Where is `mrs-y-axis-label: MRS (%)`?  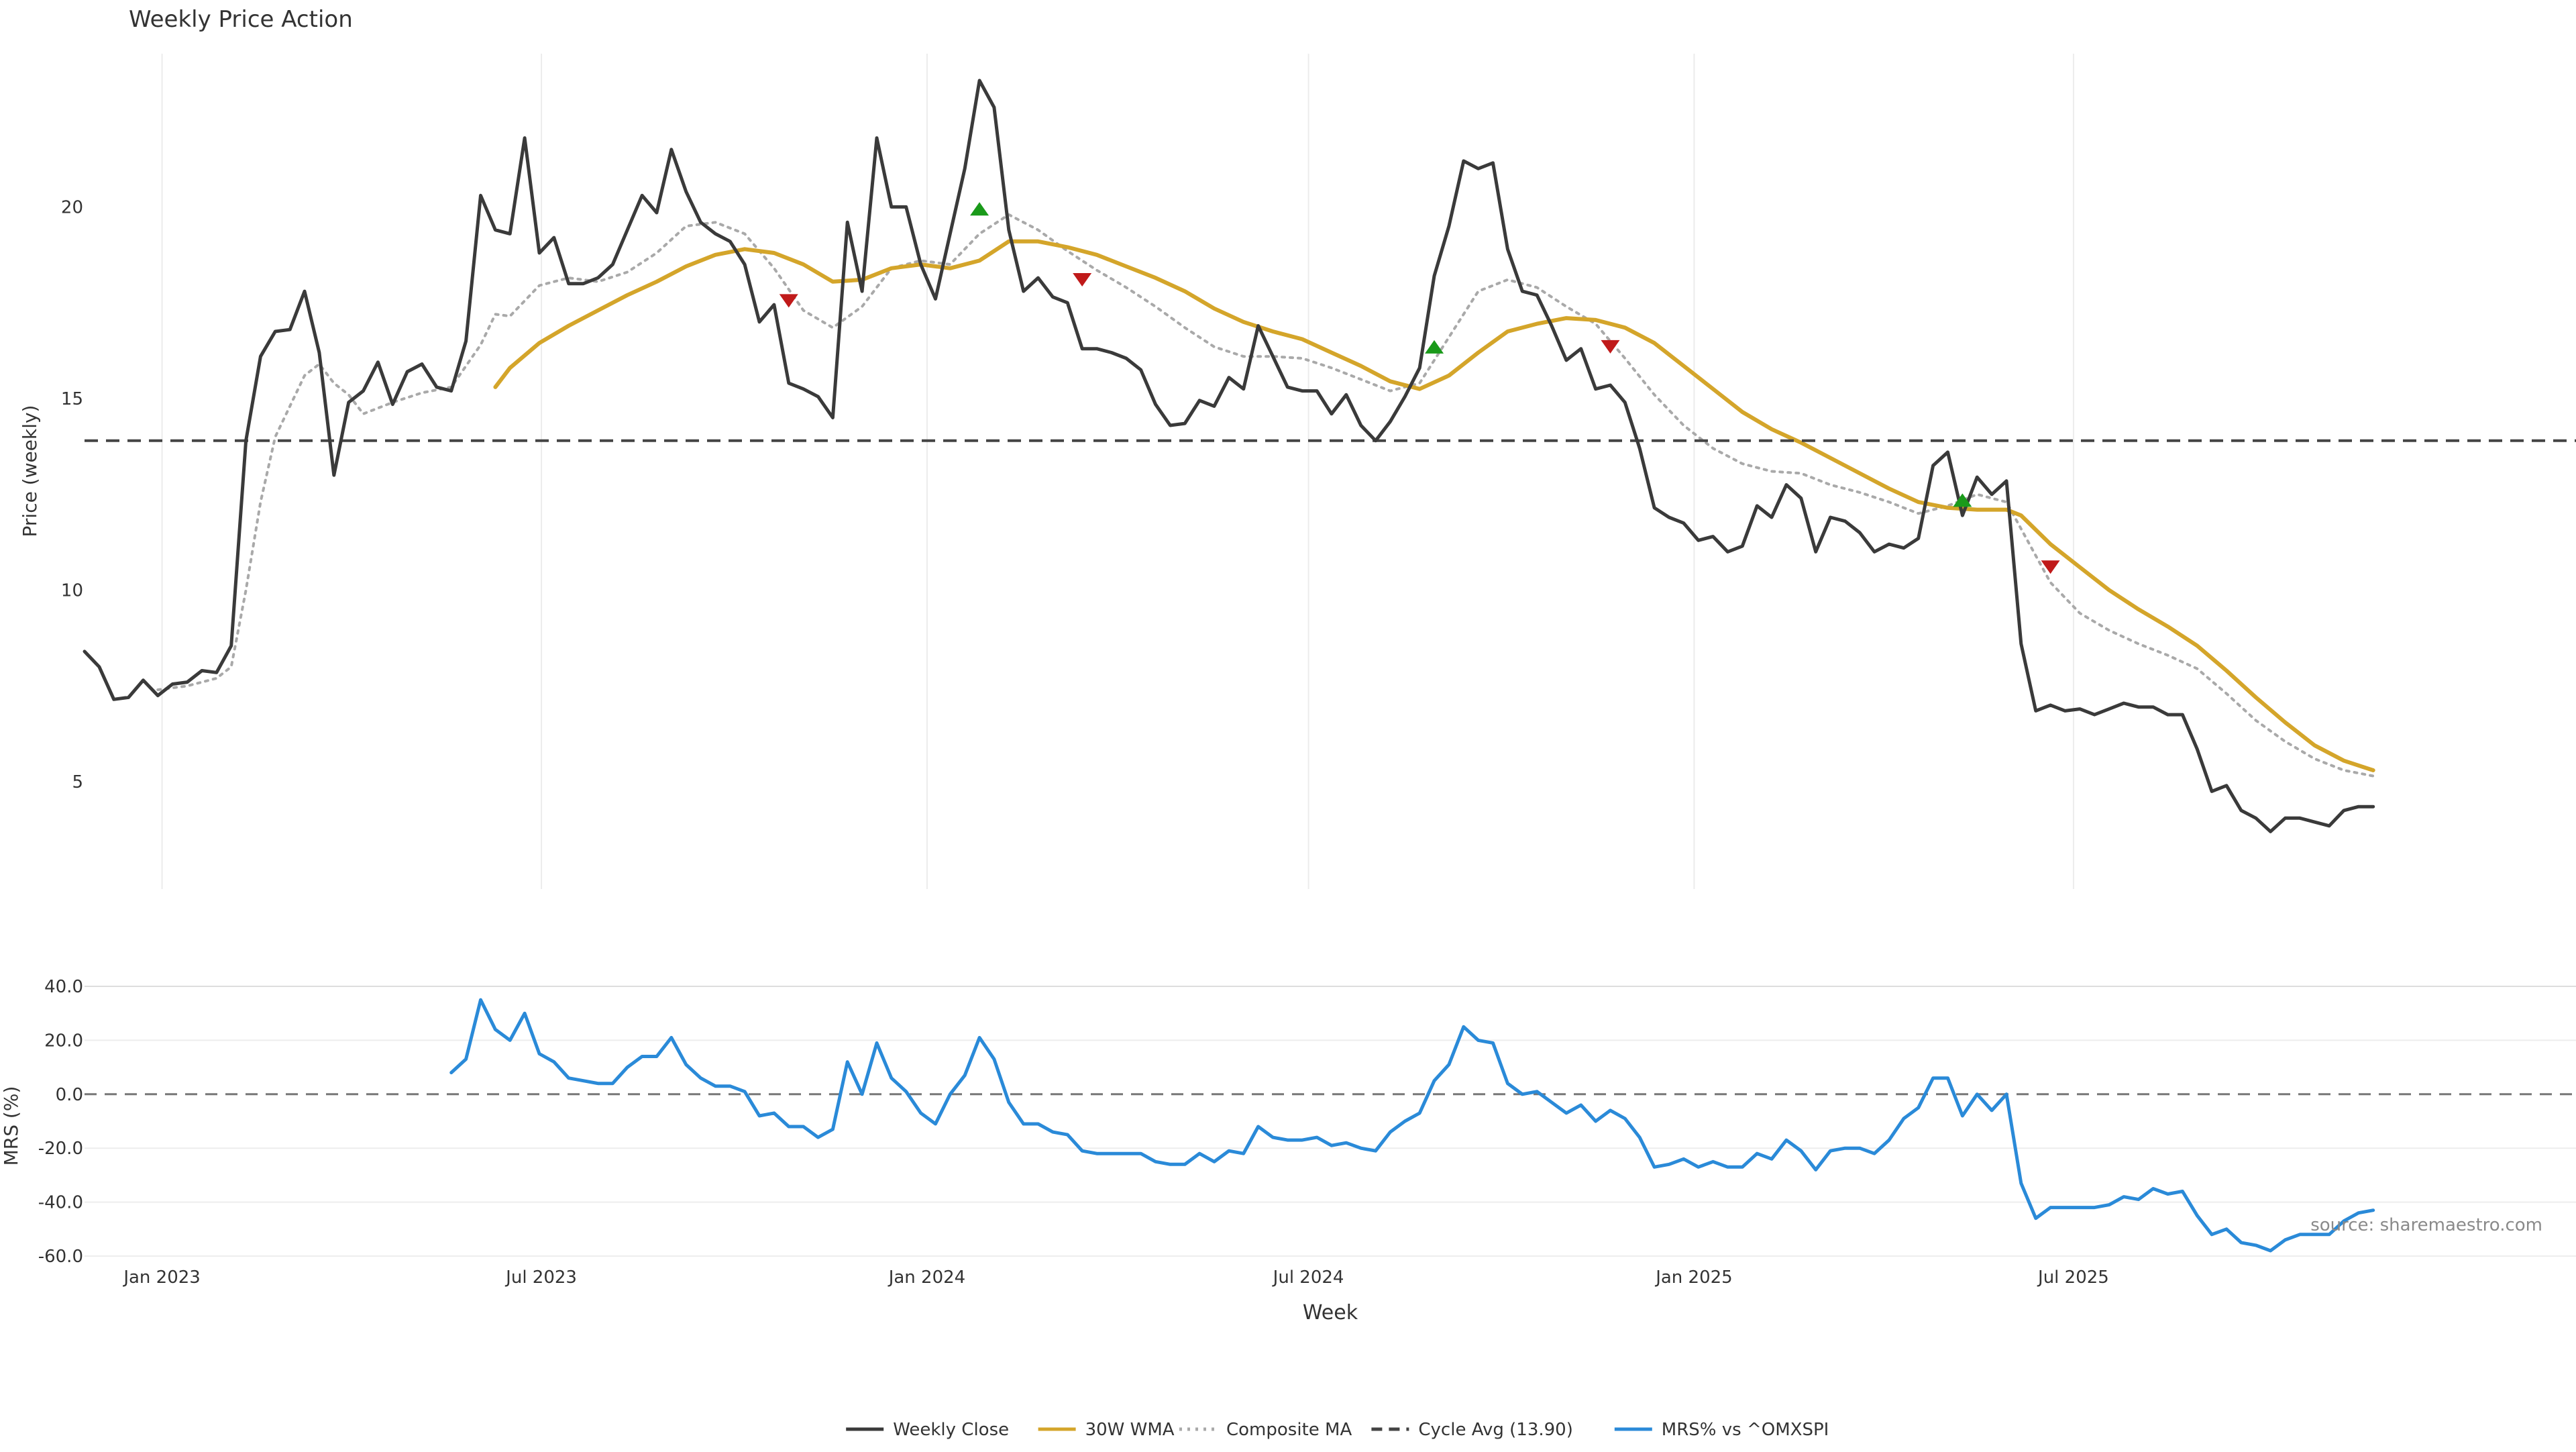 mrs-y-axis-label: MRS (%) is located at coordinates (11, 1126).